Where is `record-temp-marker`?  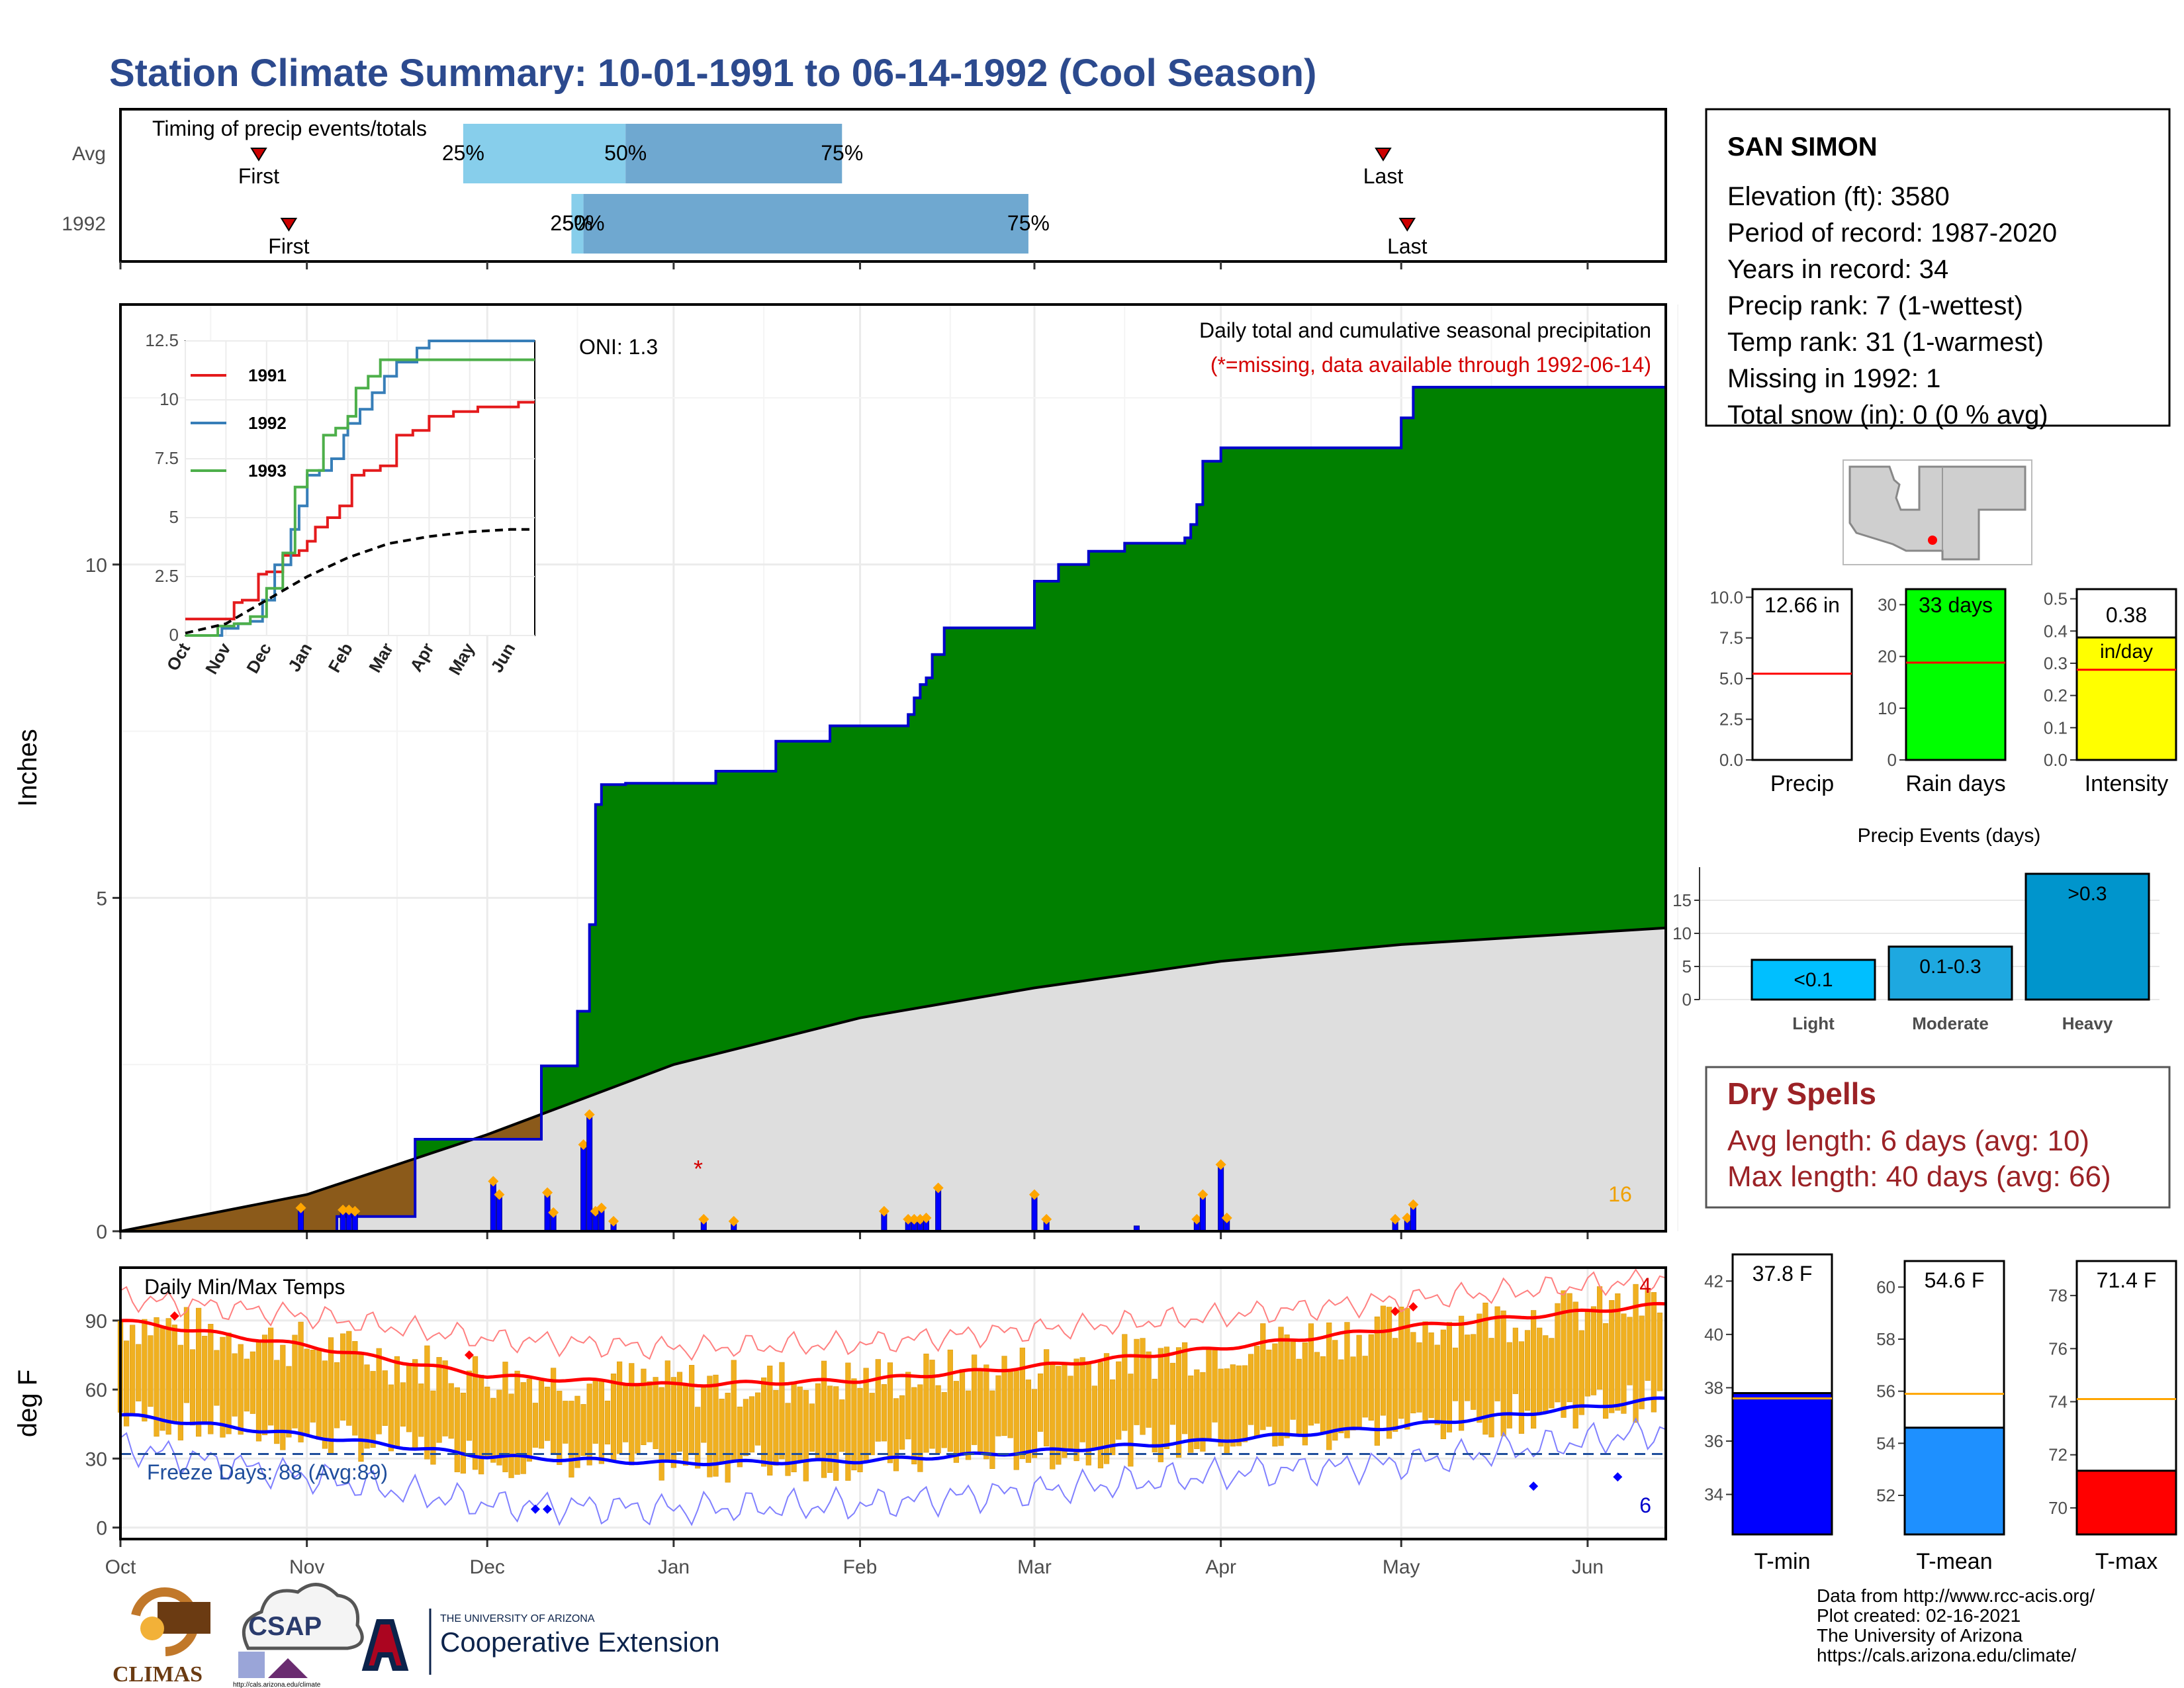 record-temp-marker is located at coordinates (1395, 1312).